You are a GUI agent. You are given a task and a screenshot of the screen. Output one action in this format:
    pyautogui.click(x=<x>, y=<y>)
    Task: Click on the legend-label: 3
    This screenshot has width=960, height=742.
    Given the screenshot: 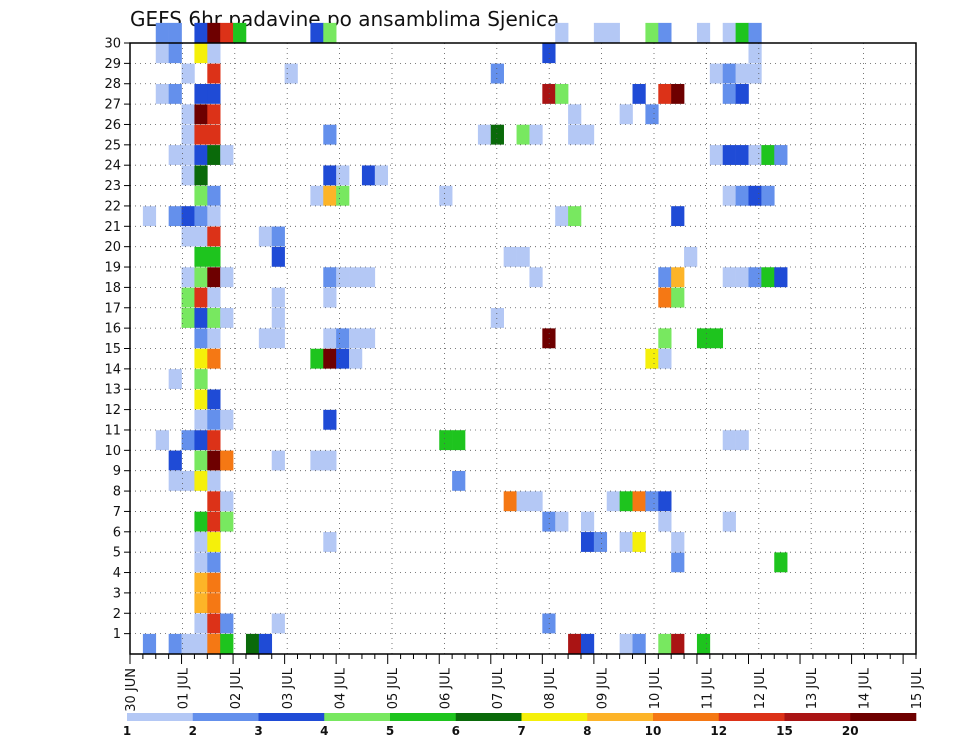 What is the action you would take?
    pyautogui.click(x=258, y=731)
    